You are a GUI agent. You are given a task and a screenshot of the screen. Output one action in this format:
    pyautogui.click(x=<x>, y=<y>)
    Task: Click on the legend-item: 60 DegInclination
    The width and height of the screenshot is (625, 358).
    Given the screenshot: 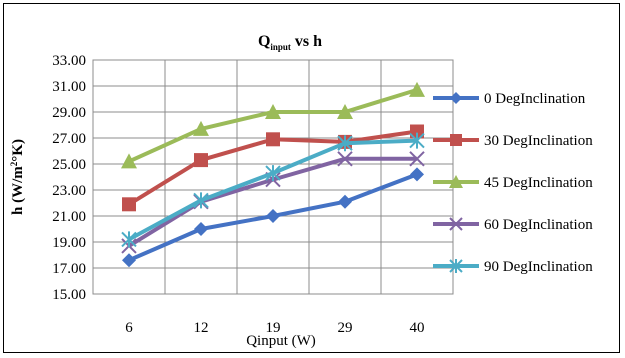 What is the action you would take?
    pyautogui.click(x=513, y=225)
    